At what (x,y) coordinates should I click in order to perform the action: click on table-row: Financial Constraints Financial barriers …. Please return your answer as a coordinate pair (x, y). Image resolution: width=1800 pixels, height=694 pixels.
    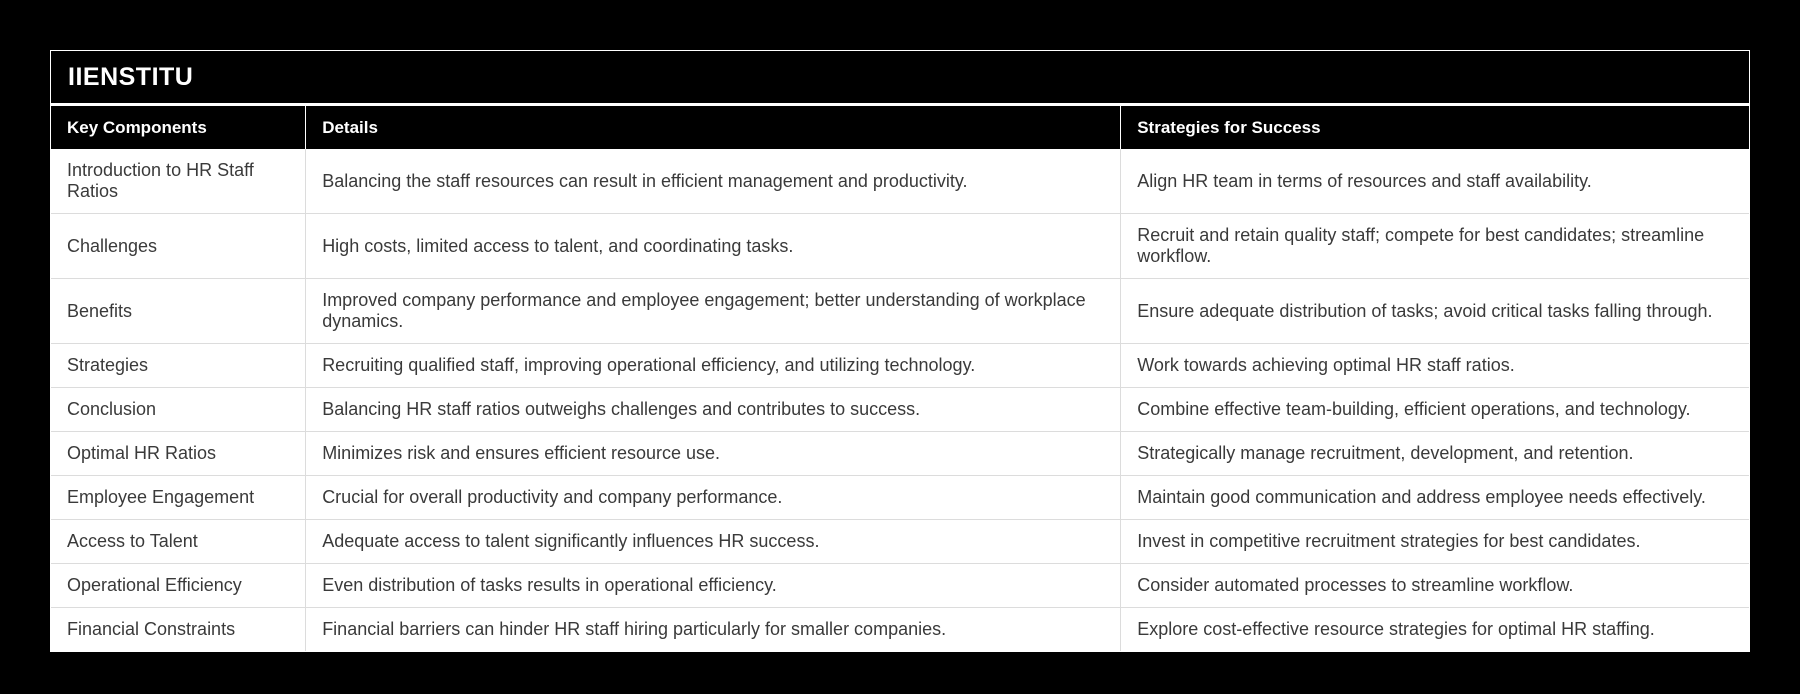
    Looking at the image, I should click on (900, 629).